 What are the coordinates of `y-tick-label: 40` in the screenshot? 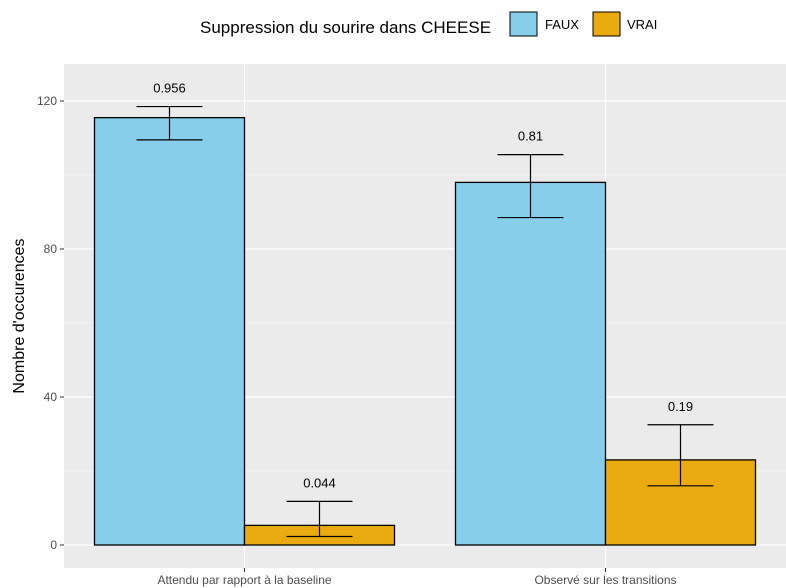 It's located at (51, 397).